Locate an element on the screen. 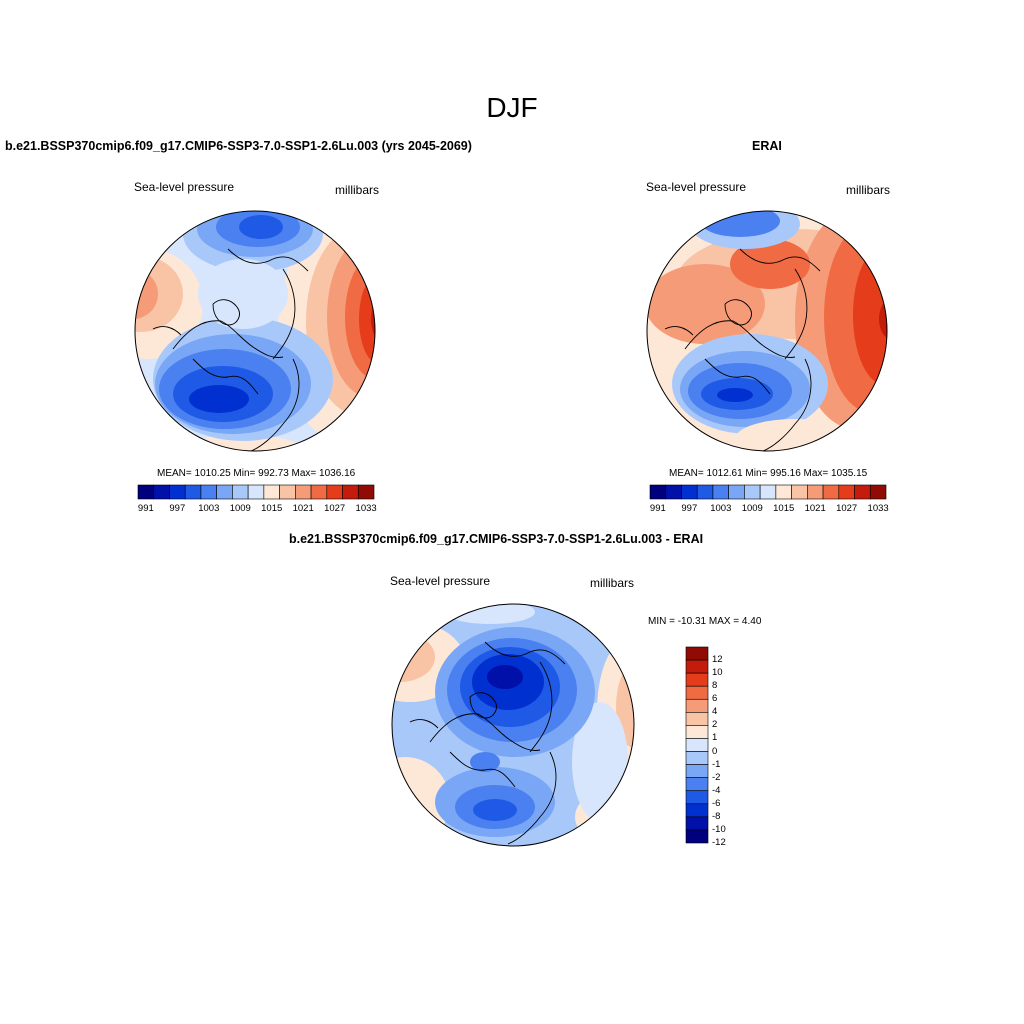 This screenshot has height=1024, width=1024. colorbar-tick-label: 6 is located at coordinates (715, 699).